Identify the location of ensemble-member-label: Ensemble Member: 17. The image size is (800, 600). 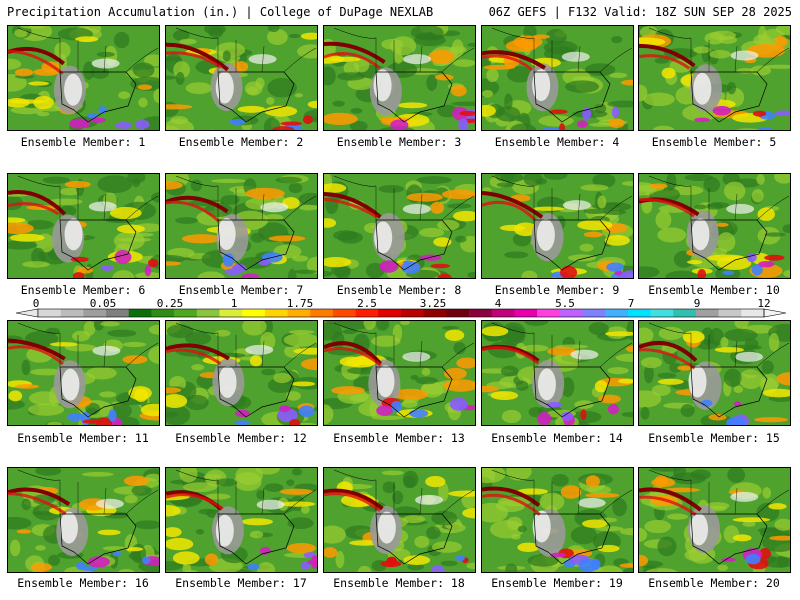
(241, 583).